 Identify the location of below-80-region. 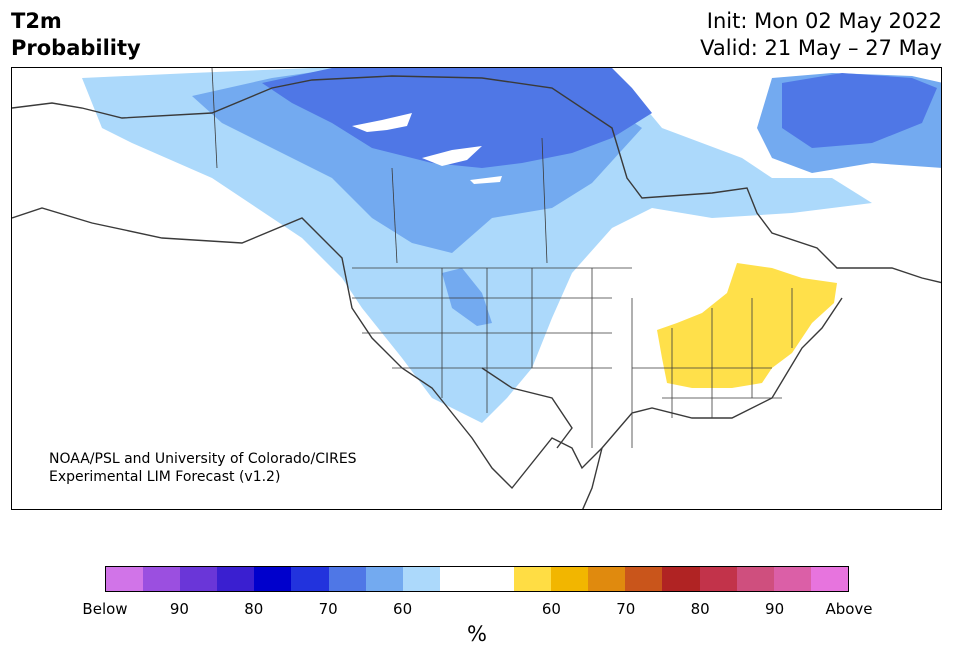
(457, 118).